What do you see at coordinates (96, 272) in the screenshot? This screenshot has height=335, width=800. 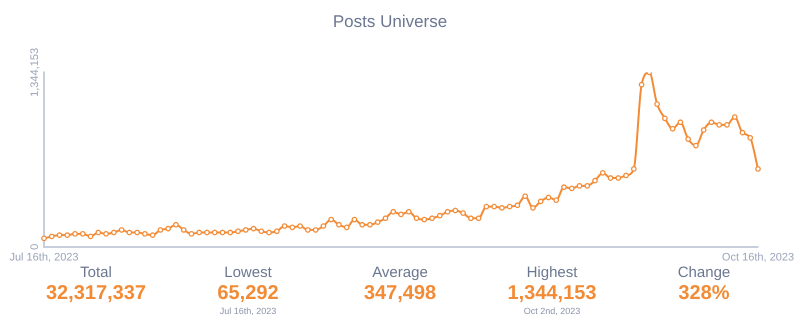 I see `text: Total` at bounding box center [96, 272].